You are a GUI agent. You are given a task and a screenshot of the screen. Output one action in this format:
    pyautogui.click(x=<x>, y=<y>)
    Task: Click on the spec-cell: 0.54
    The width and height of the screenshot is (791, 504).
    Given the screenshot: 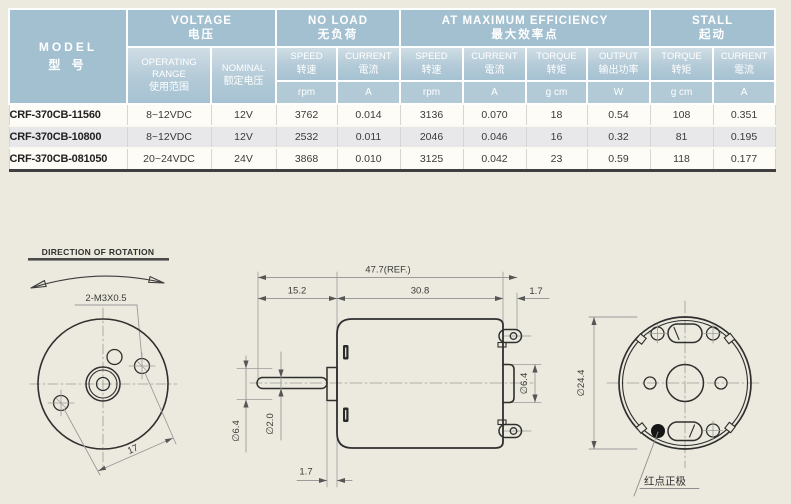 What is the action you would take?
    pyautogui.click(x=618, y=115)
    